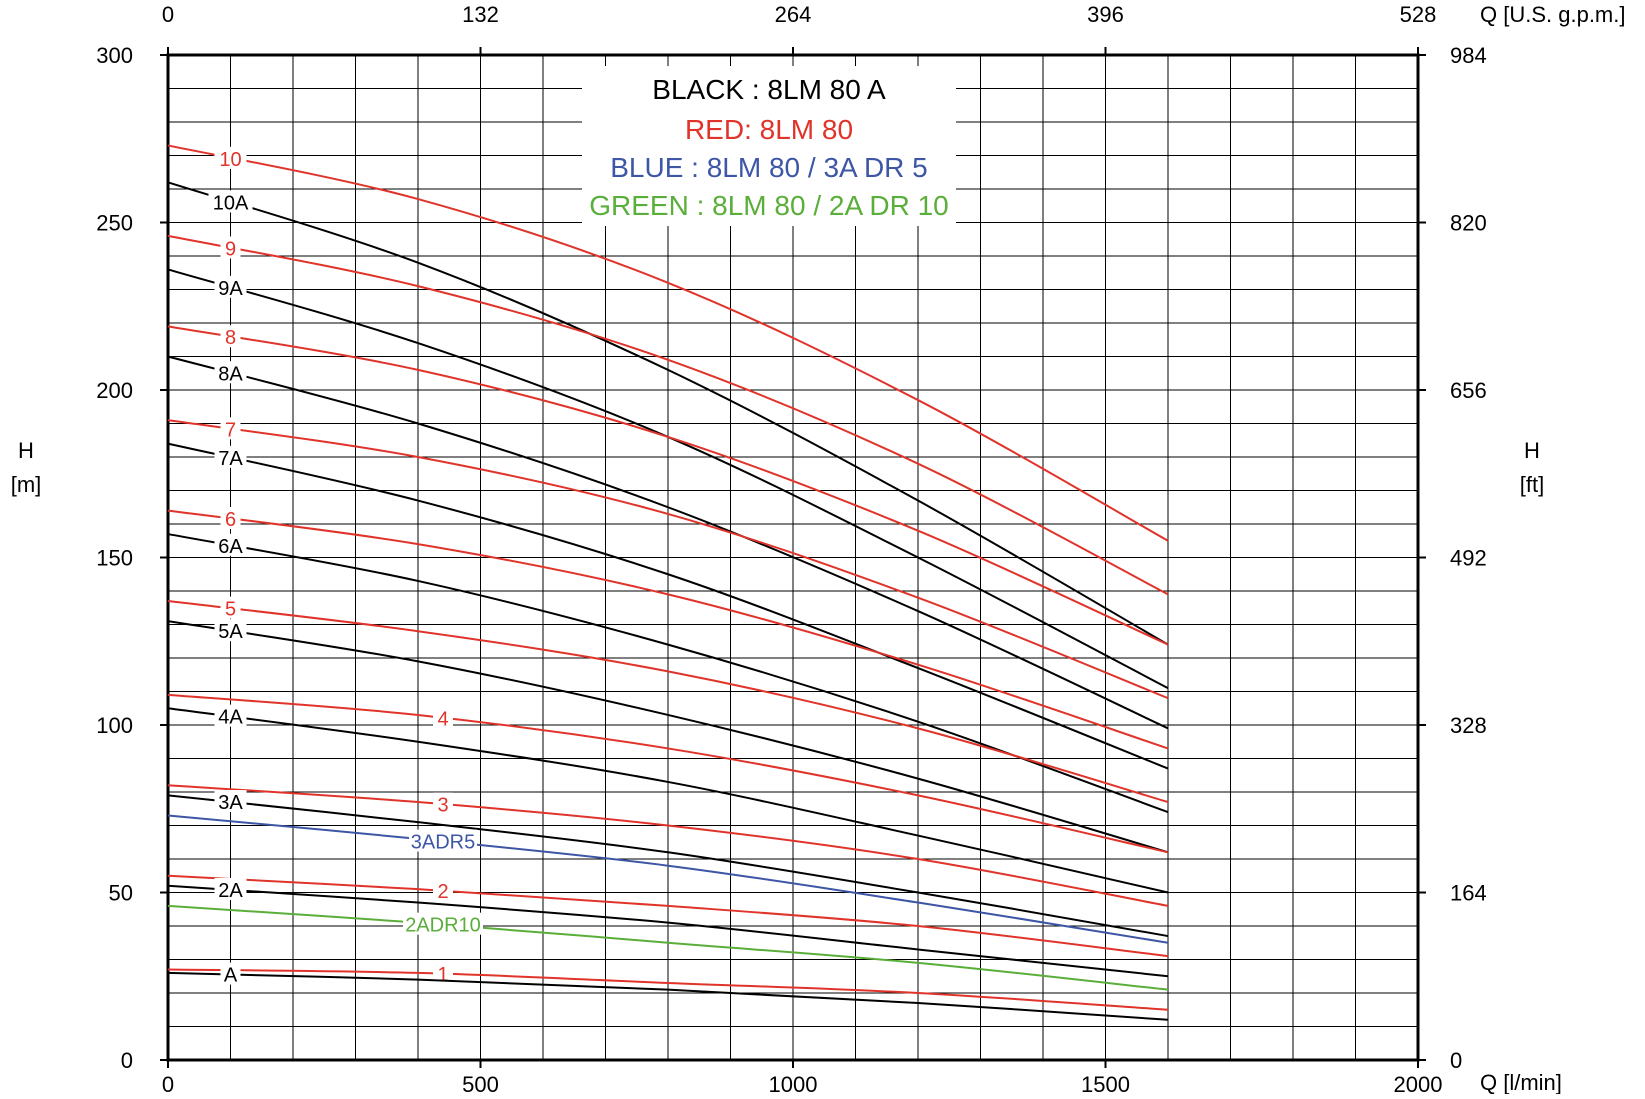 The width and height of the screenshot is (1645, 1099). I want to click on curve-label-bg-6a, so click(230, 544).